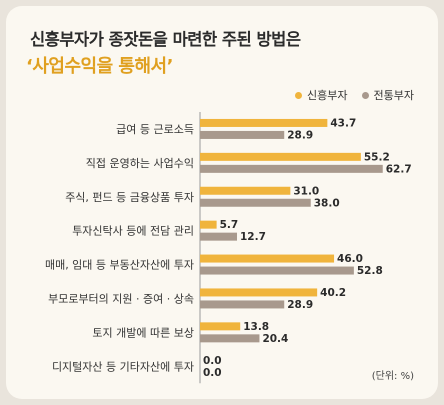 The image size is (444, 405). I want to click on legend-label-new-rich: 신흥부자, so click(327, 95).